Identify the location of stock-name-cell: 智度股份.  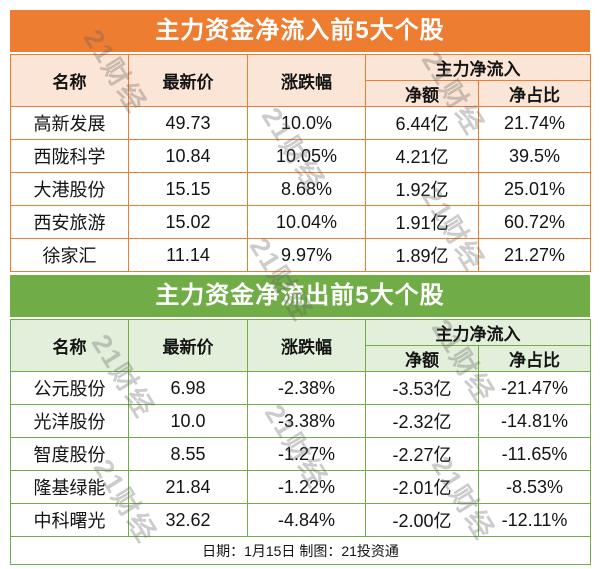
(69, 454).